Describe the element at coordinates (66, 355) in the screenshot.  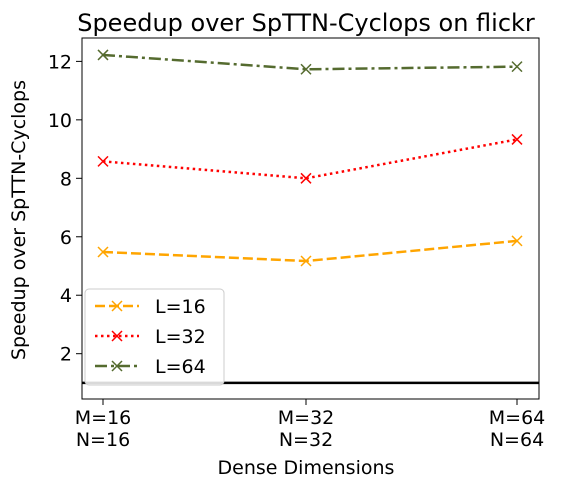
I see `y-tick-label: 2` at that location.